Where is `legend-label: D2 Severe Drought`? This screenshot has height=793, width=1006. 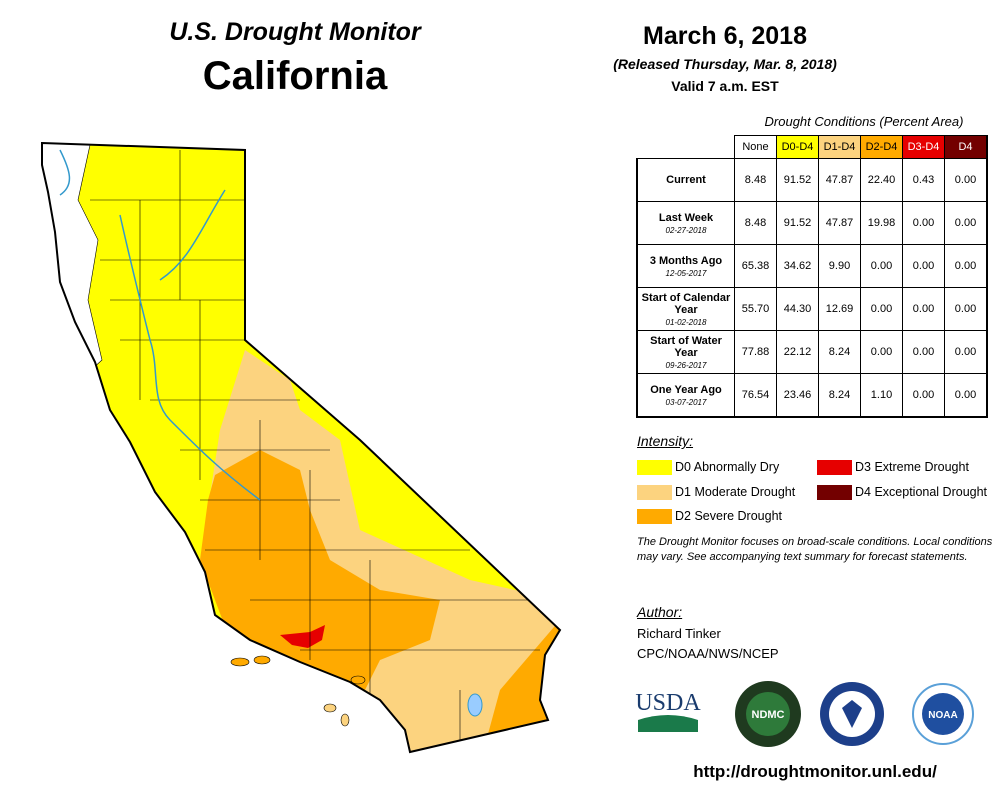
legend-label: D2 Severe Drought is located at coordinates (729, 516).